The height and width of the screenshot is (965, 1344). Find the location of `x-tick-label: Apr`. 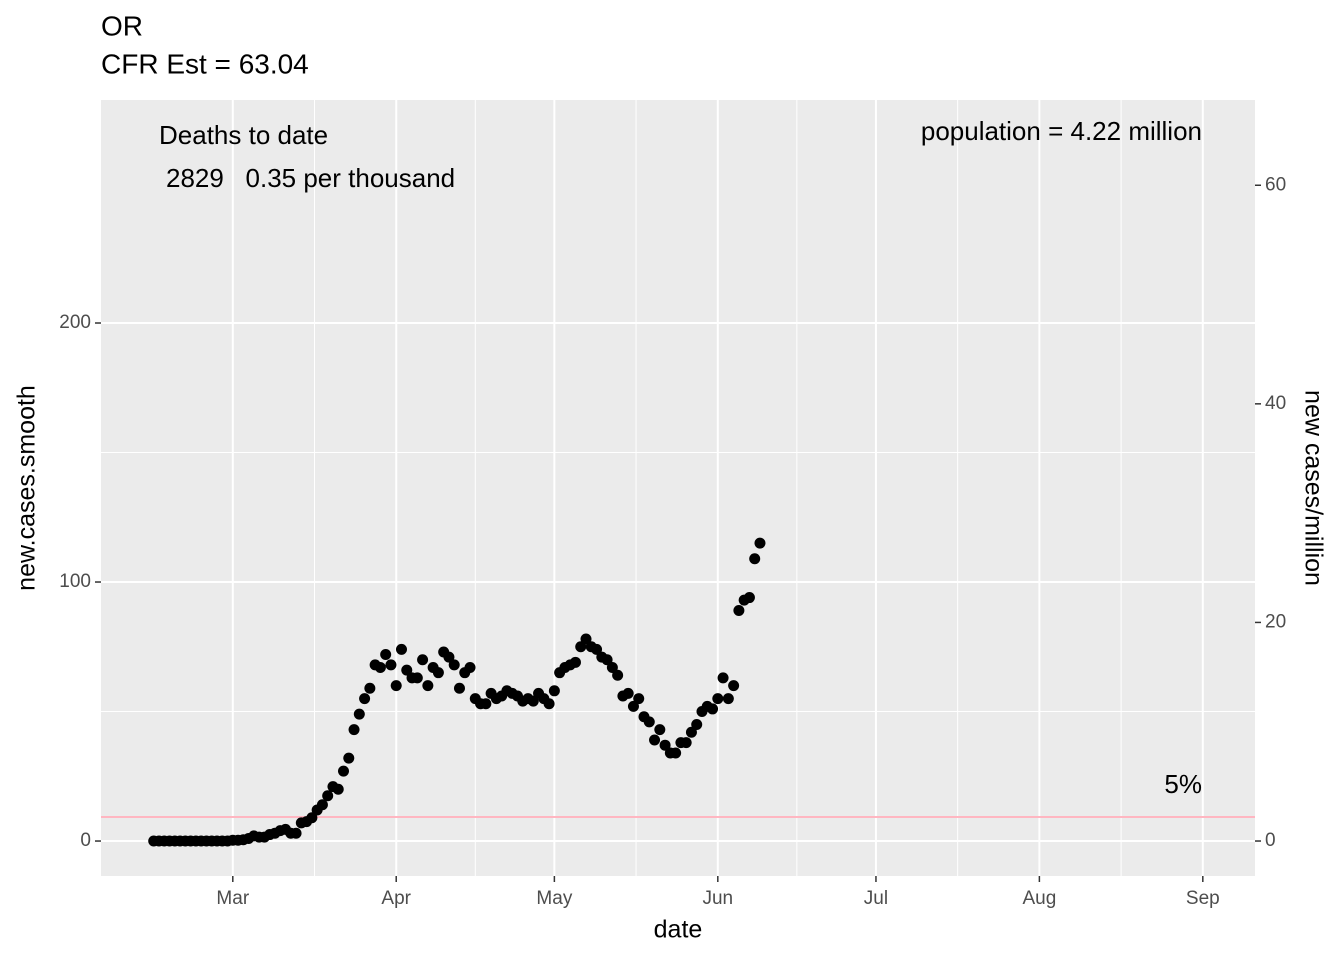

x-tick-label: Apr is located at coordinates (396, 898).